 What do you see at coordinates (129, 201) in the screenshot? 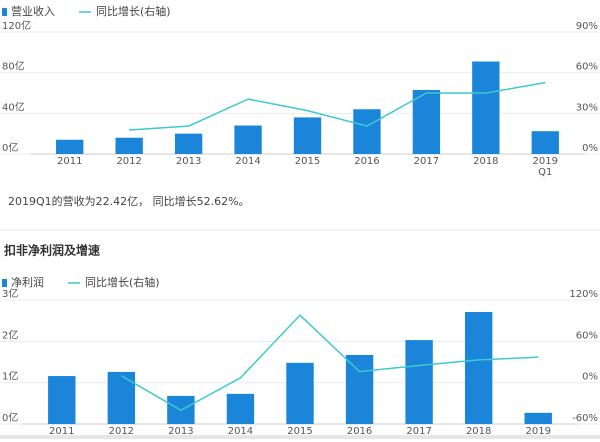
I see `note: 2019Q1的营收为22.42亿， 同比增长52.62%。` at bounding box center [129, 201].